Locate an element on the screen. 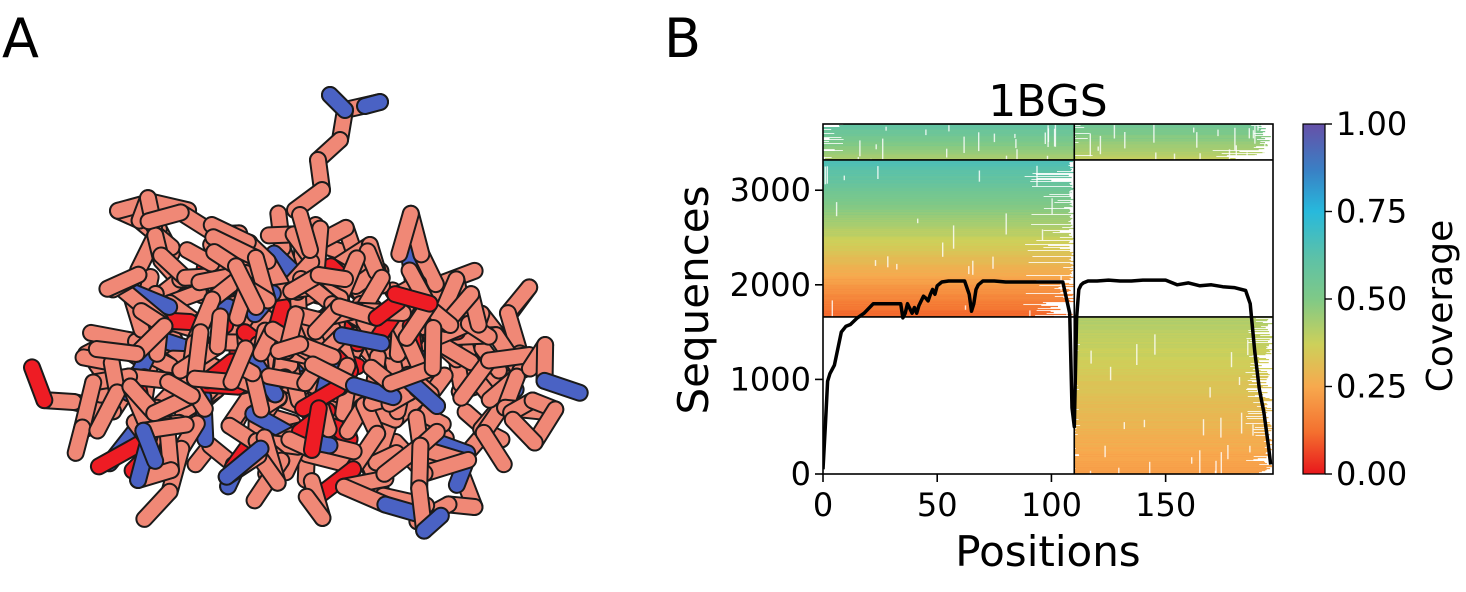  x-axis-label: Positions is located at coordinates (1047, 551).